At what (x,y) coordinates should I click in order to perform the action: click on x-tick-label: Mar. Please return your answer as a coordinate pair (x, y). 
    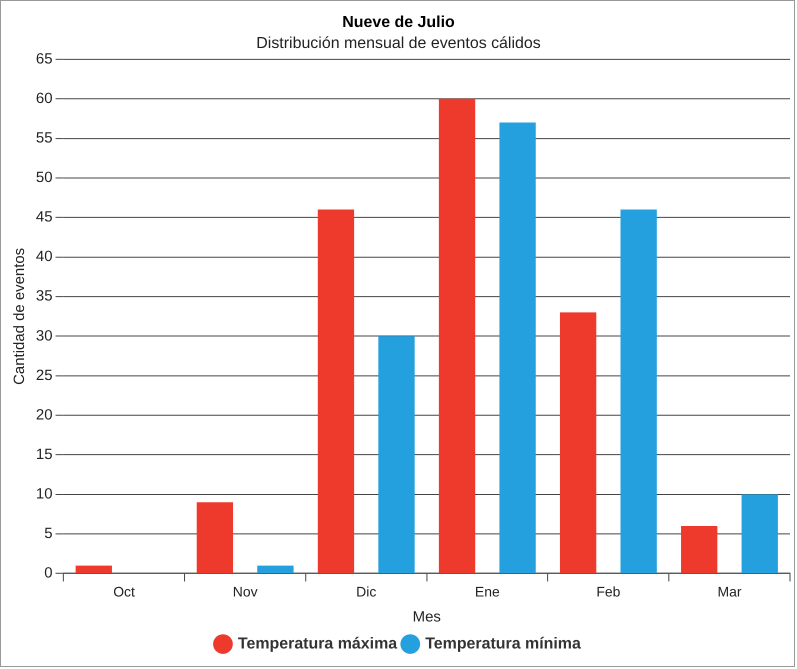
    Looking at the image, I should click on (729, 592).